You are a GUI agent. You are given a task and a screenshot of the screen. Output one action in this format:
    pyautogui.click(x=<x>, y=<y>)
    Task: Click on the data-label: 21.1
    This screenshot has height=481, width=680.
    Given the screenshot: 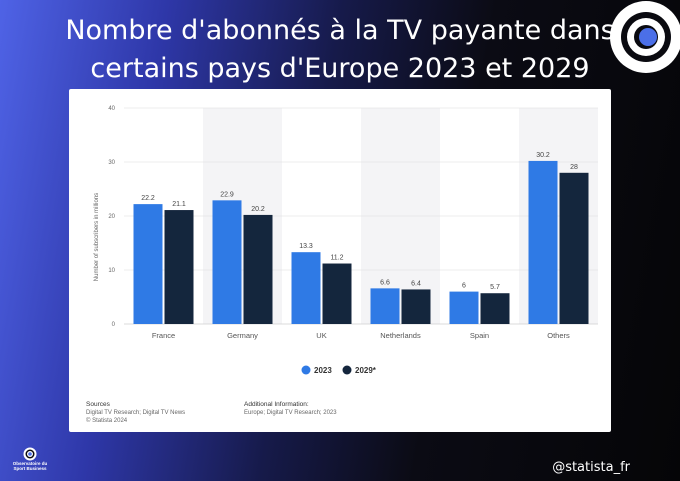 What is the action you would take?
    pyautogui.click(x=179, y=204)
    